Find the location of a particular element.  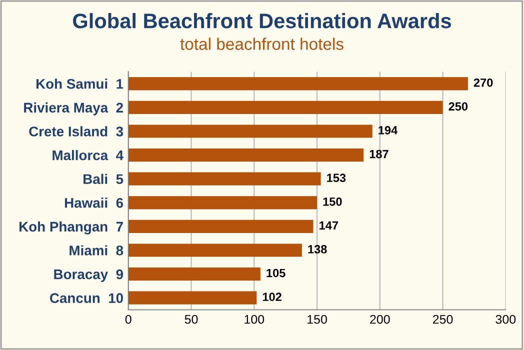

x-tick-label: 150 is located at coordinates (317, 319).